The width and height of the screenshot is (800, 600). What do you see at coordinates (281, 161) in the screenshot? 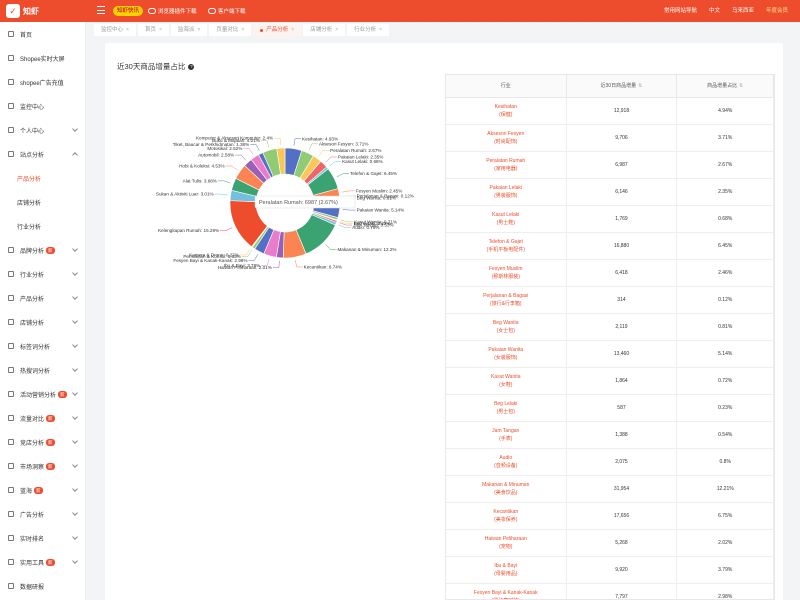
I see `pie-slice` at bounding box center [281, 161].